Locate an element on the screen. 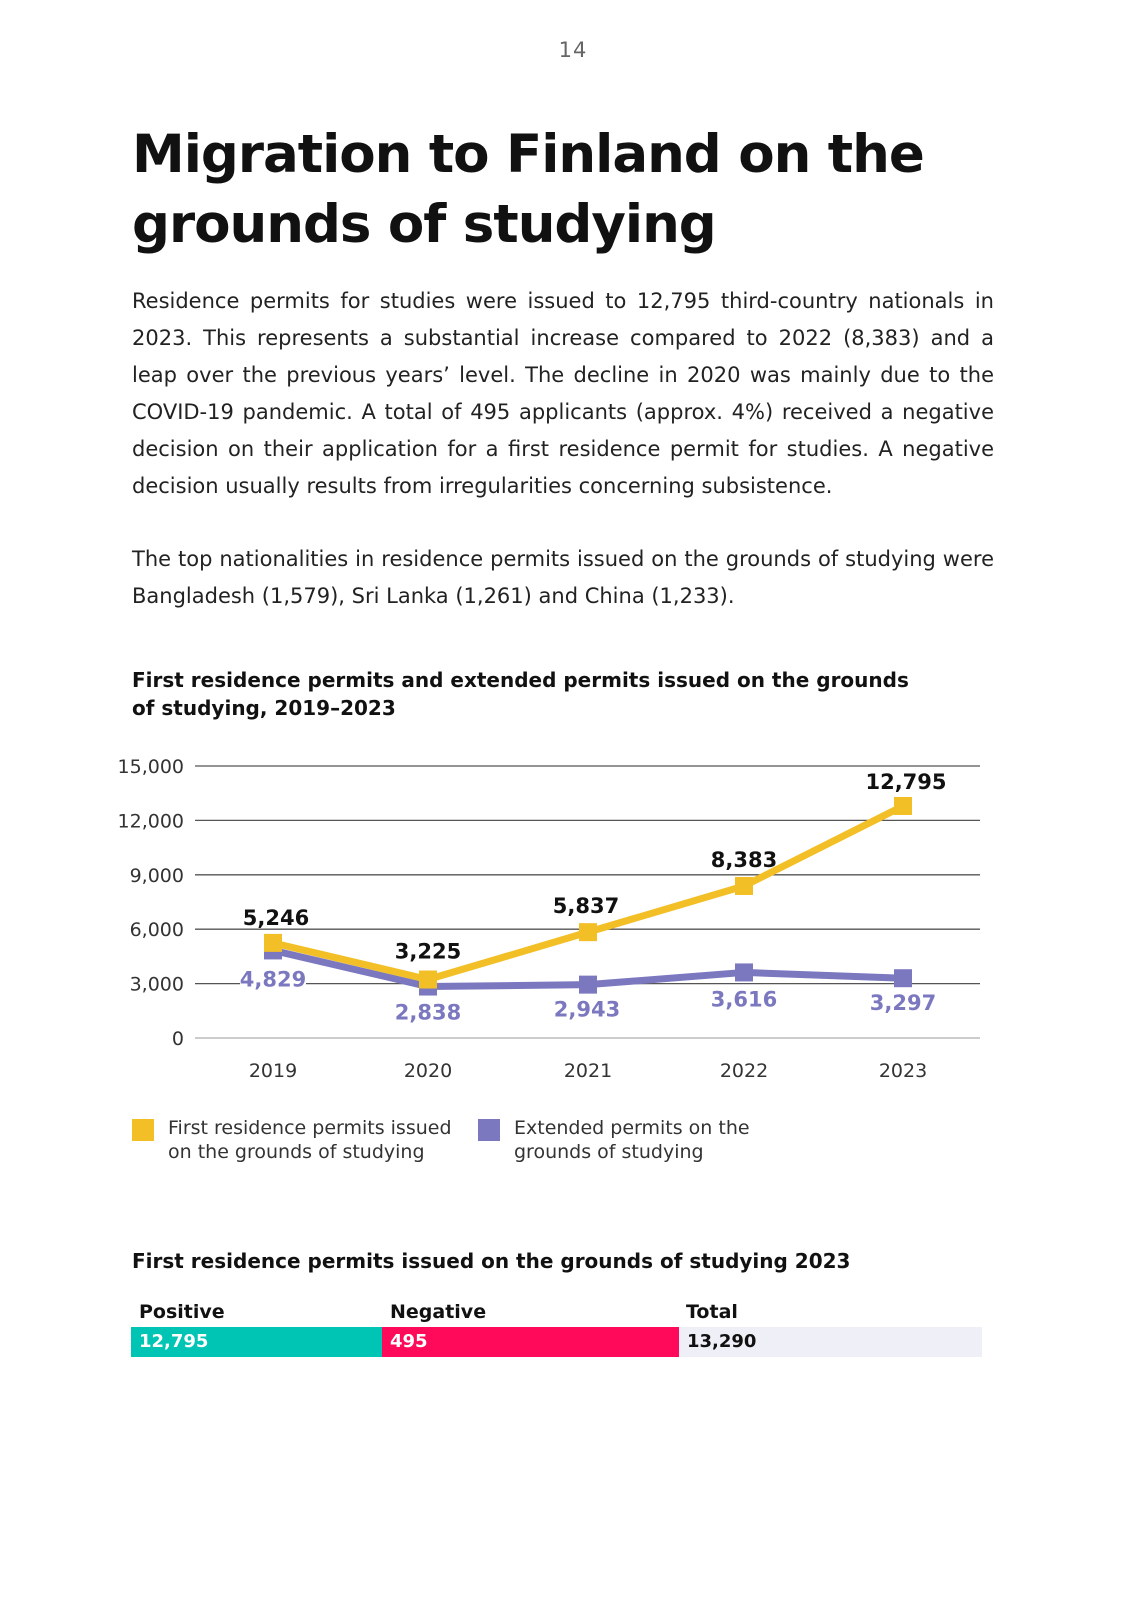  data-label-extended-permits: 2,943 is located at coordinates (587, 1010).